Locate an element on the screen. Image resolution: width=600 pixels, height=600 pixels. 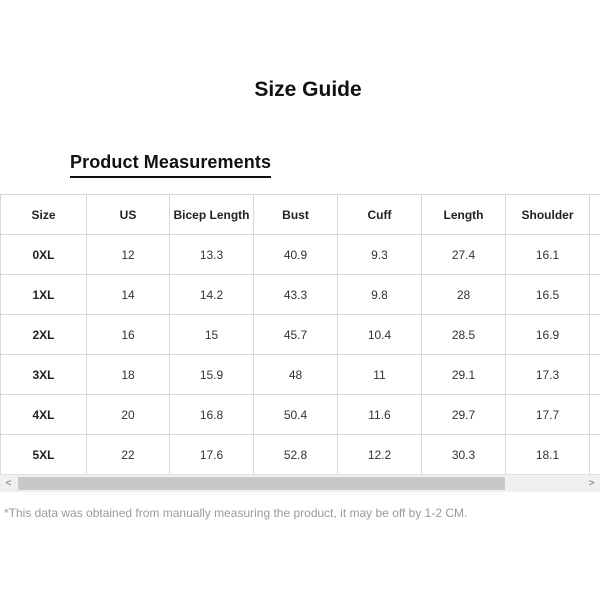
measurement-cell: 45.7 is located at coordinates (295, 334).